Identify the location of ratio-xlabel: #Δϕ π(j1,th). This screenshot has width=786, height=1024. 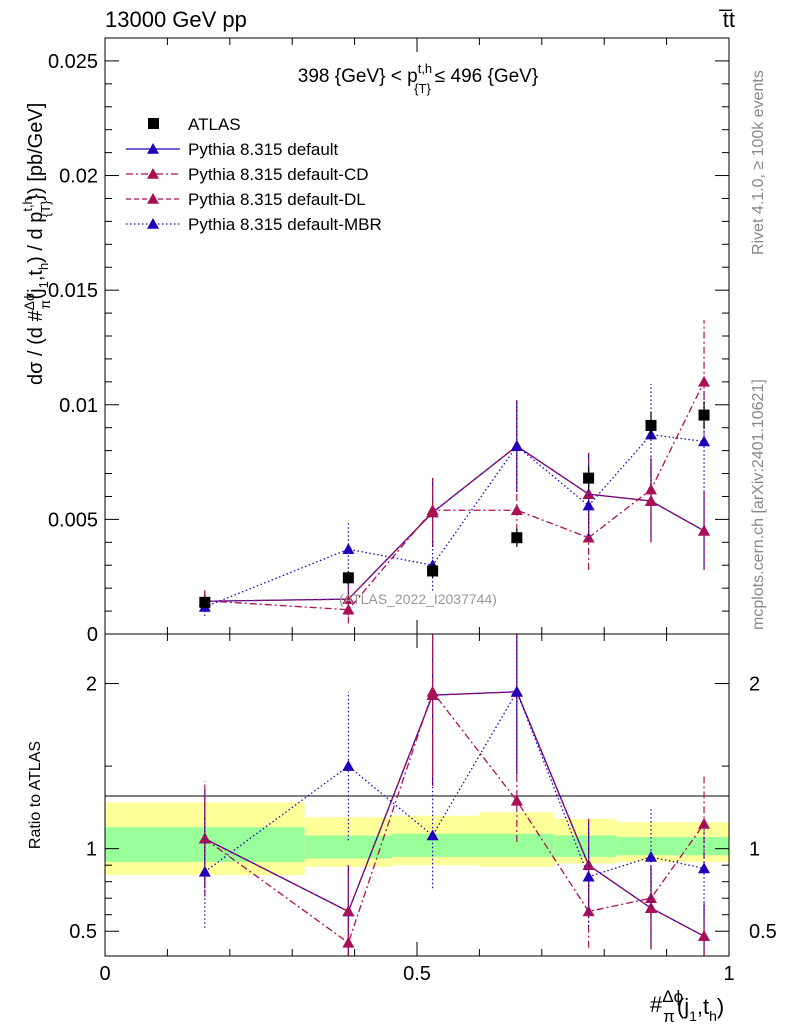
(687, 1005).